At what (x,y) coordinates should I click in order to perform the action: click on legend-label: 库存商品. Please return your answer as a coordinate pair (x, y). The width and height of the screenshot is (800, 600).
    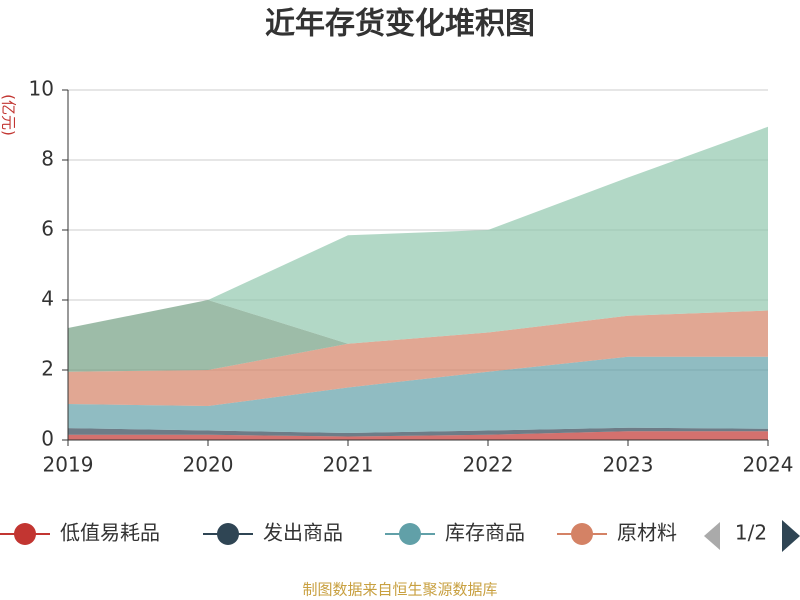
    Looking at the image, I should click on (485, 533).